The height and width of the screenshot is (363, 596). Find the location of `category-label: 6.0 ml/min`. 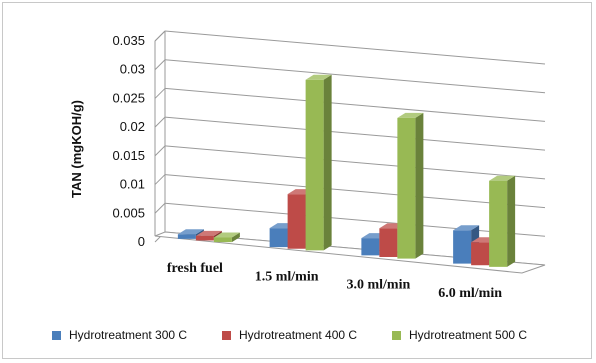

category-label: 6.0 ml/min is located at coordinates (470, 293).